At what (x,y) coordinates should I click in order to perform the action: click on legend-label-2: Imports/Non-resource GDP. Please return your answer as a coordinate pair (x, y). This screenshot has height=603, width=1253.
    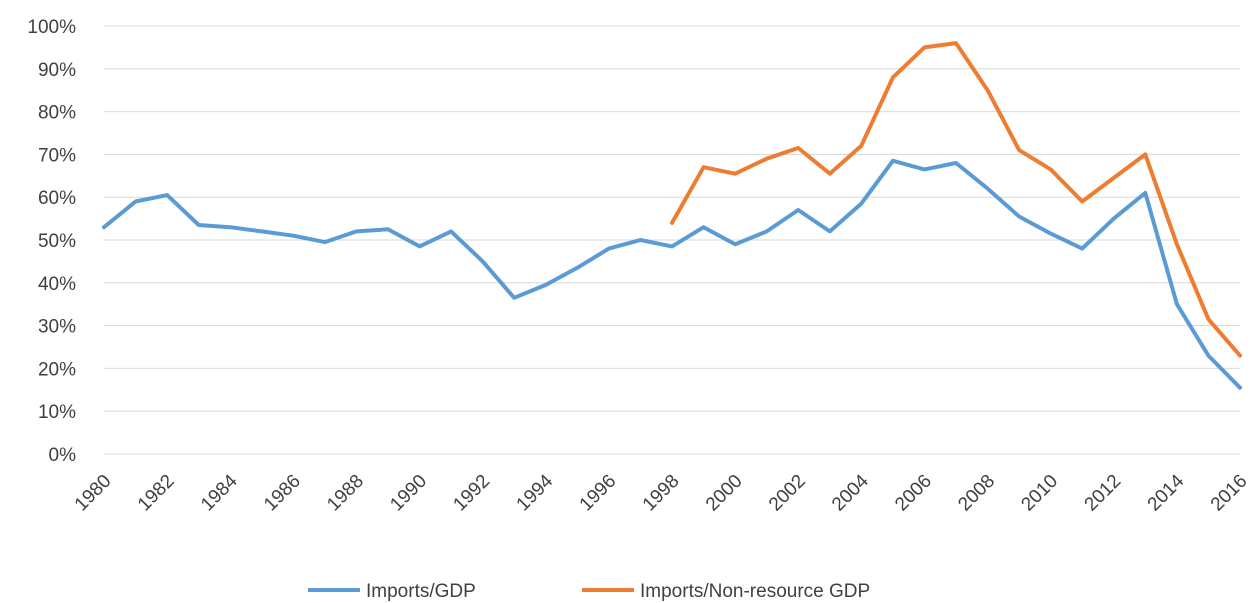
    Looking at the image, I should click on (755, 591).